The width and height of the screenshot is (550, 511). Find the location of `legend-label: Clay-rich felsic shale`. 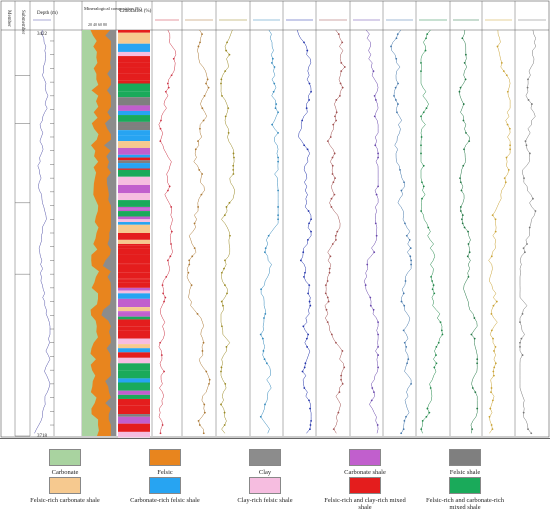

legend-label: Clay-rich felsic shale is located at coordinates (265, 500).